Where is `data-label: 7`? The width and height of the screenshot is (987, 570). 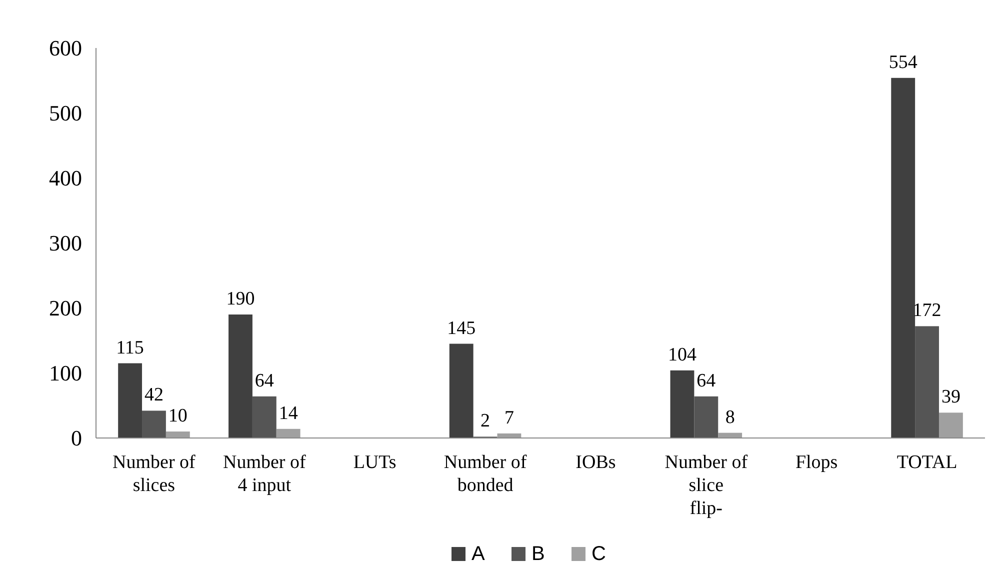 data-label: 7 is located at coordinates (509, 417).